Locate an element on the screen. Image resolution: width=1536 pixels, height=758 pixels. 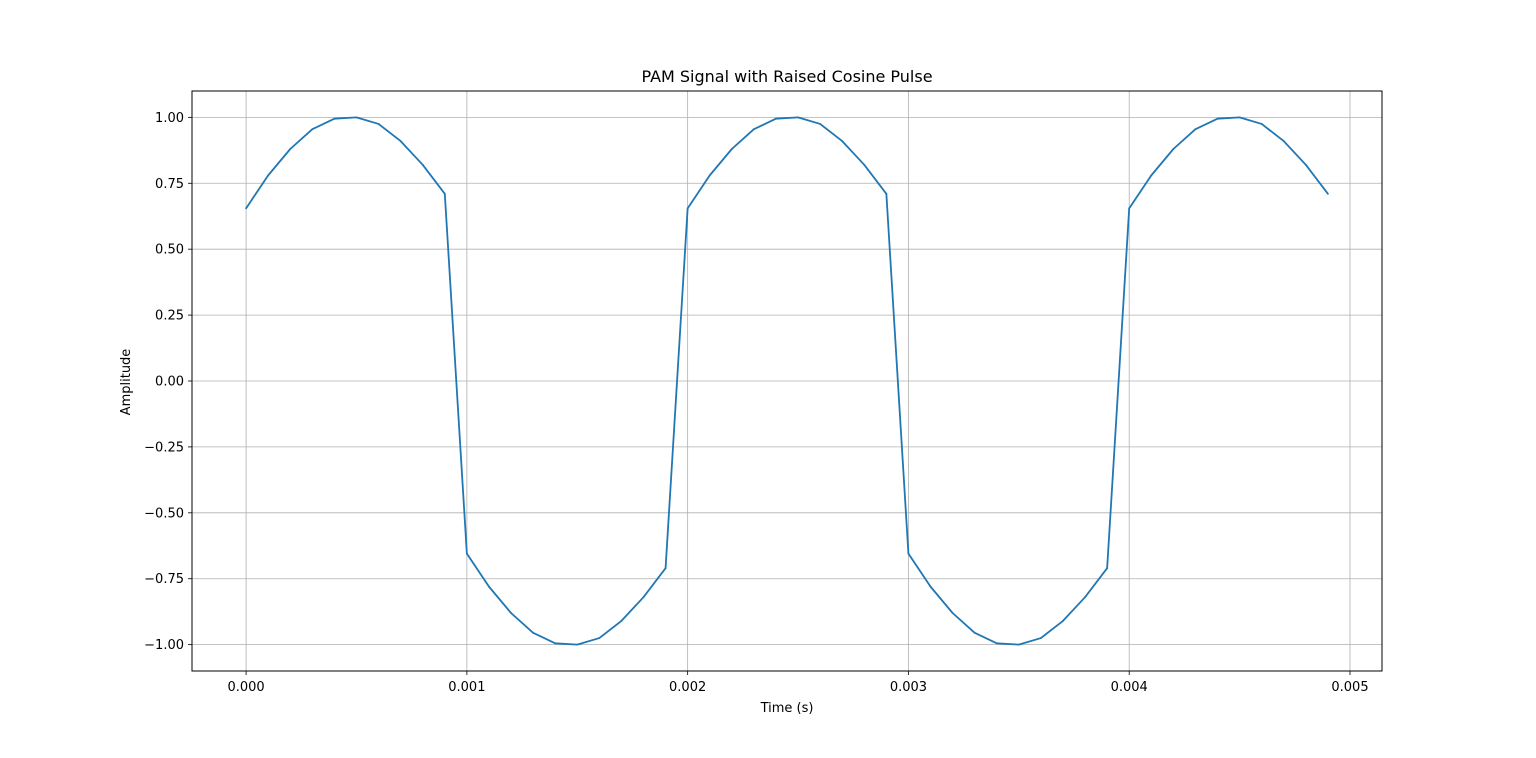
y-axis-label: Amplitude is located at coordinates (126, 382).